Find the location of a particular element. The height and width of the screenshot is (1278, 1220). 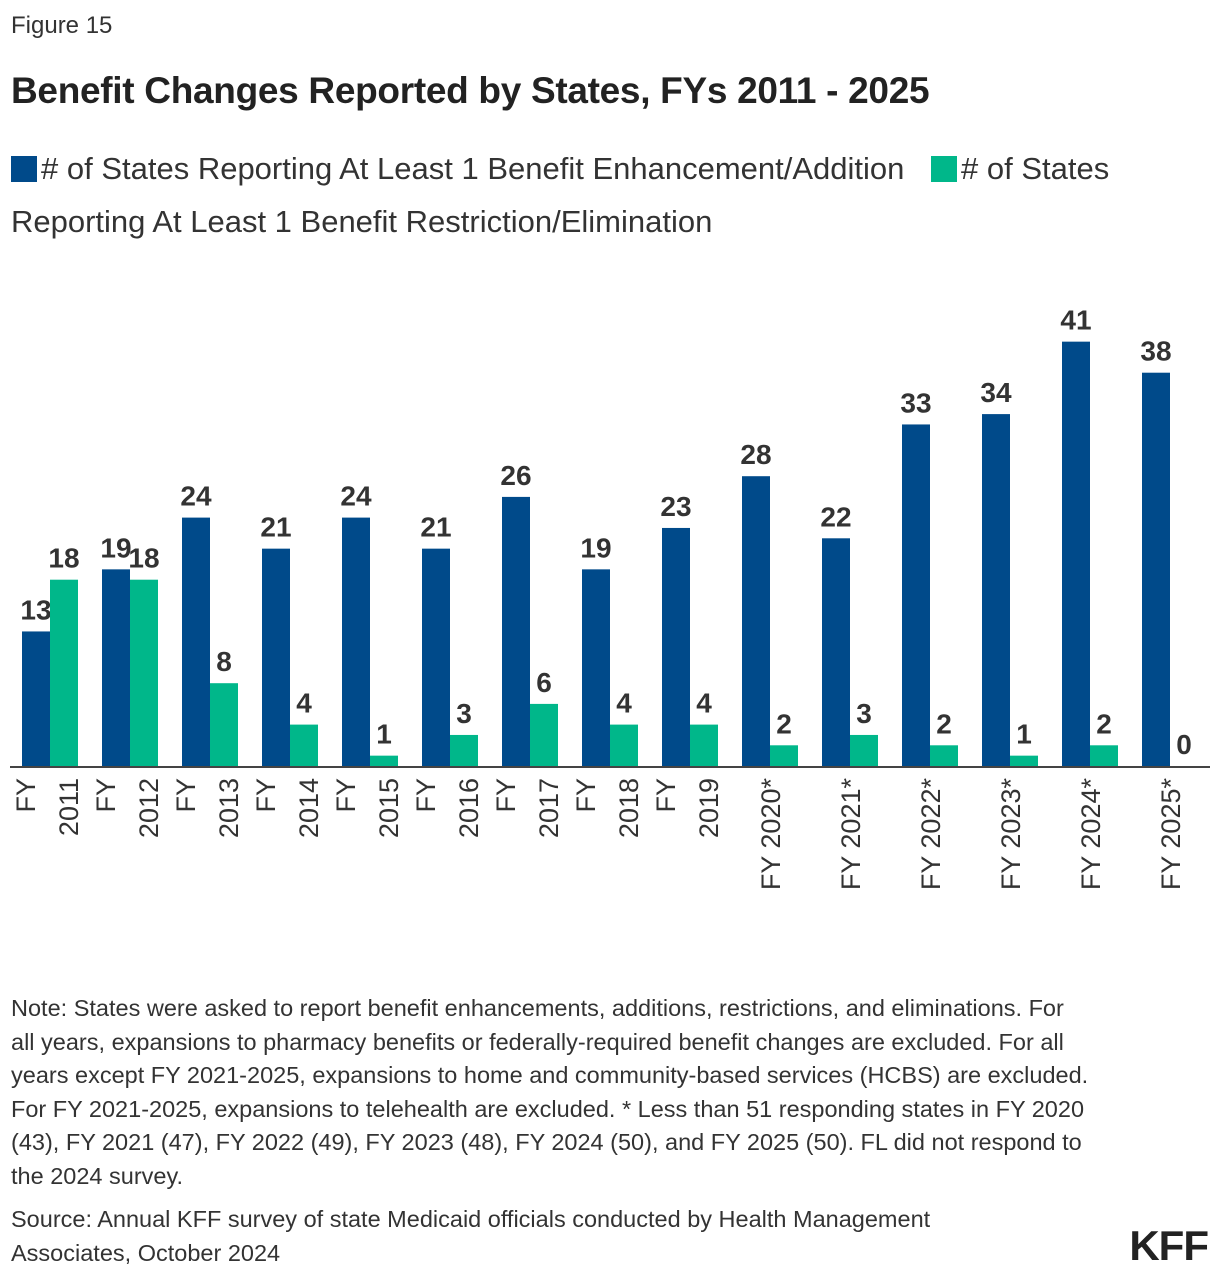

data-label: 28 is located at coordinates (755, 454).